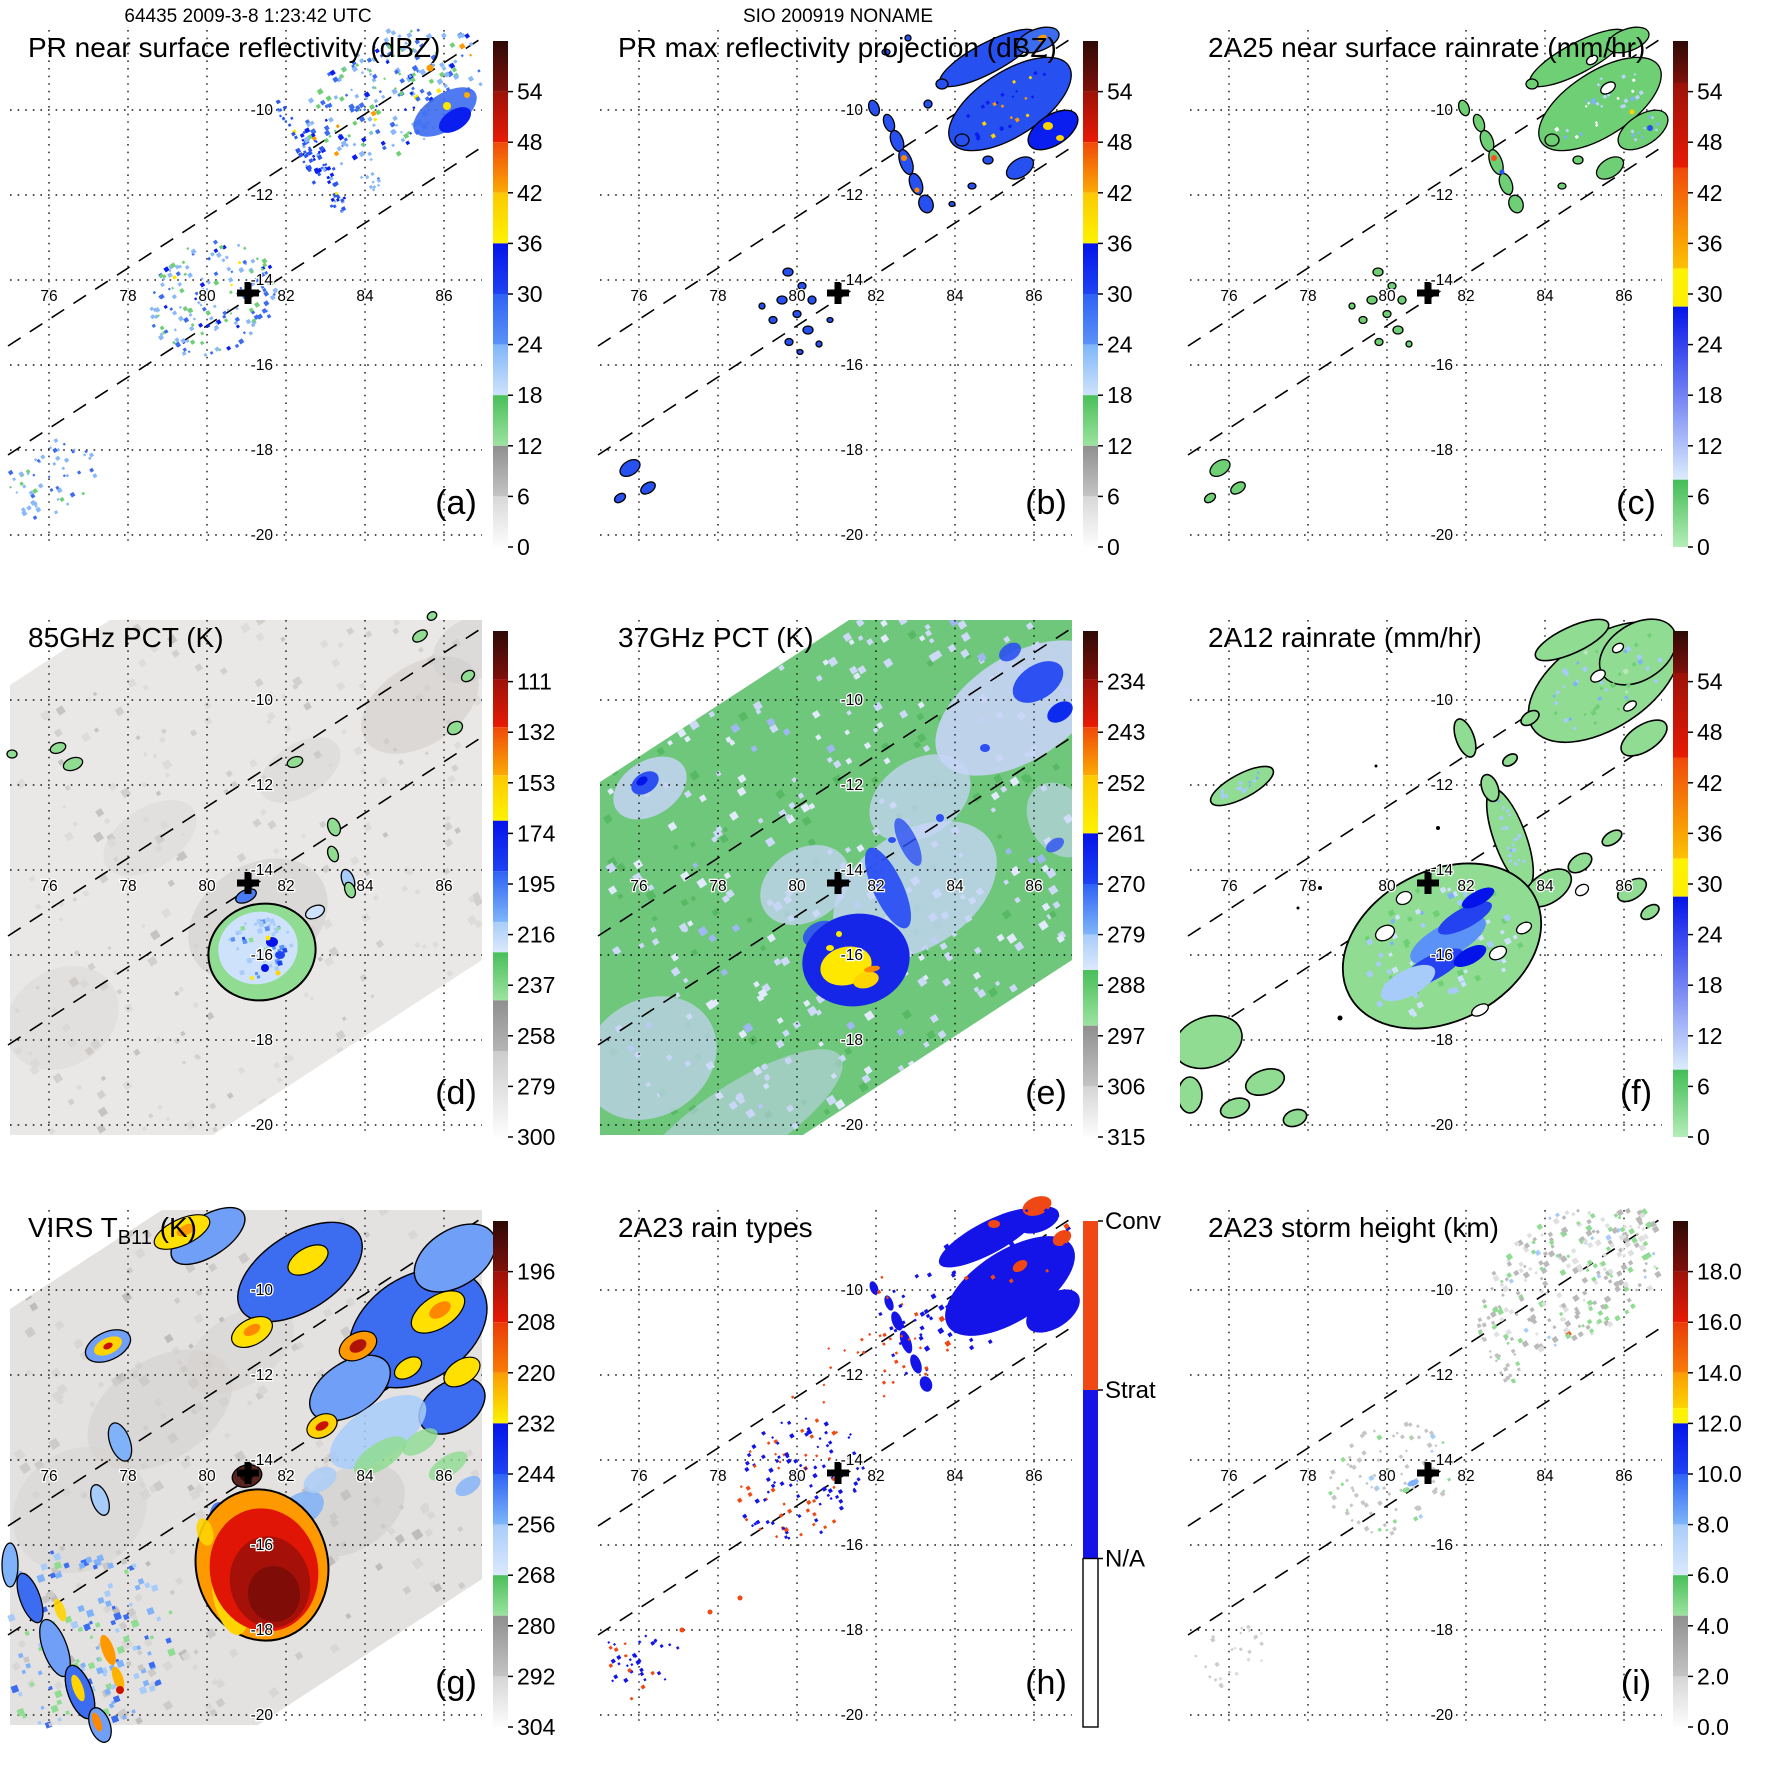 This screenshot has height=1776, width=1771. I want to click on lon-label: 78, so click(127, 1476).